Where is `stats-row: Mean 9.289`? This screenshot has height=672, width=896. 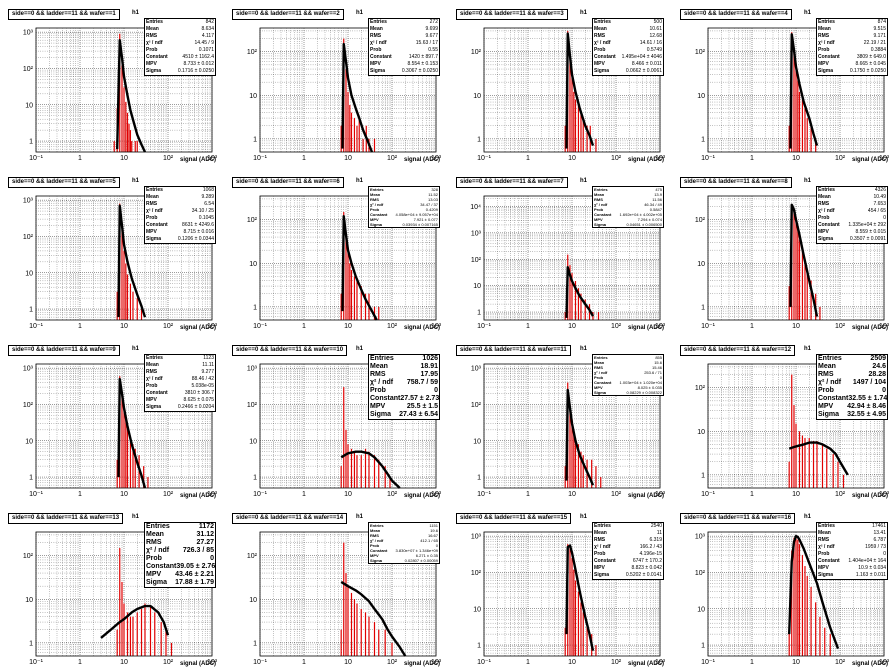
stats-row: Mean 9.289 is located at coordinates (180, 197).